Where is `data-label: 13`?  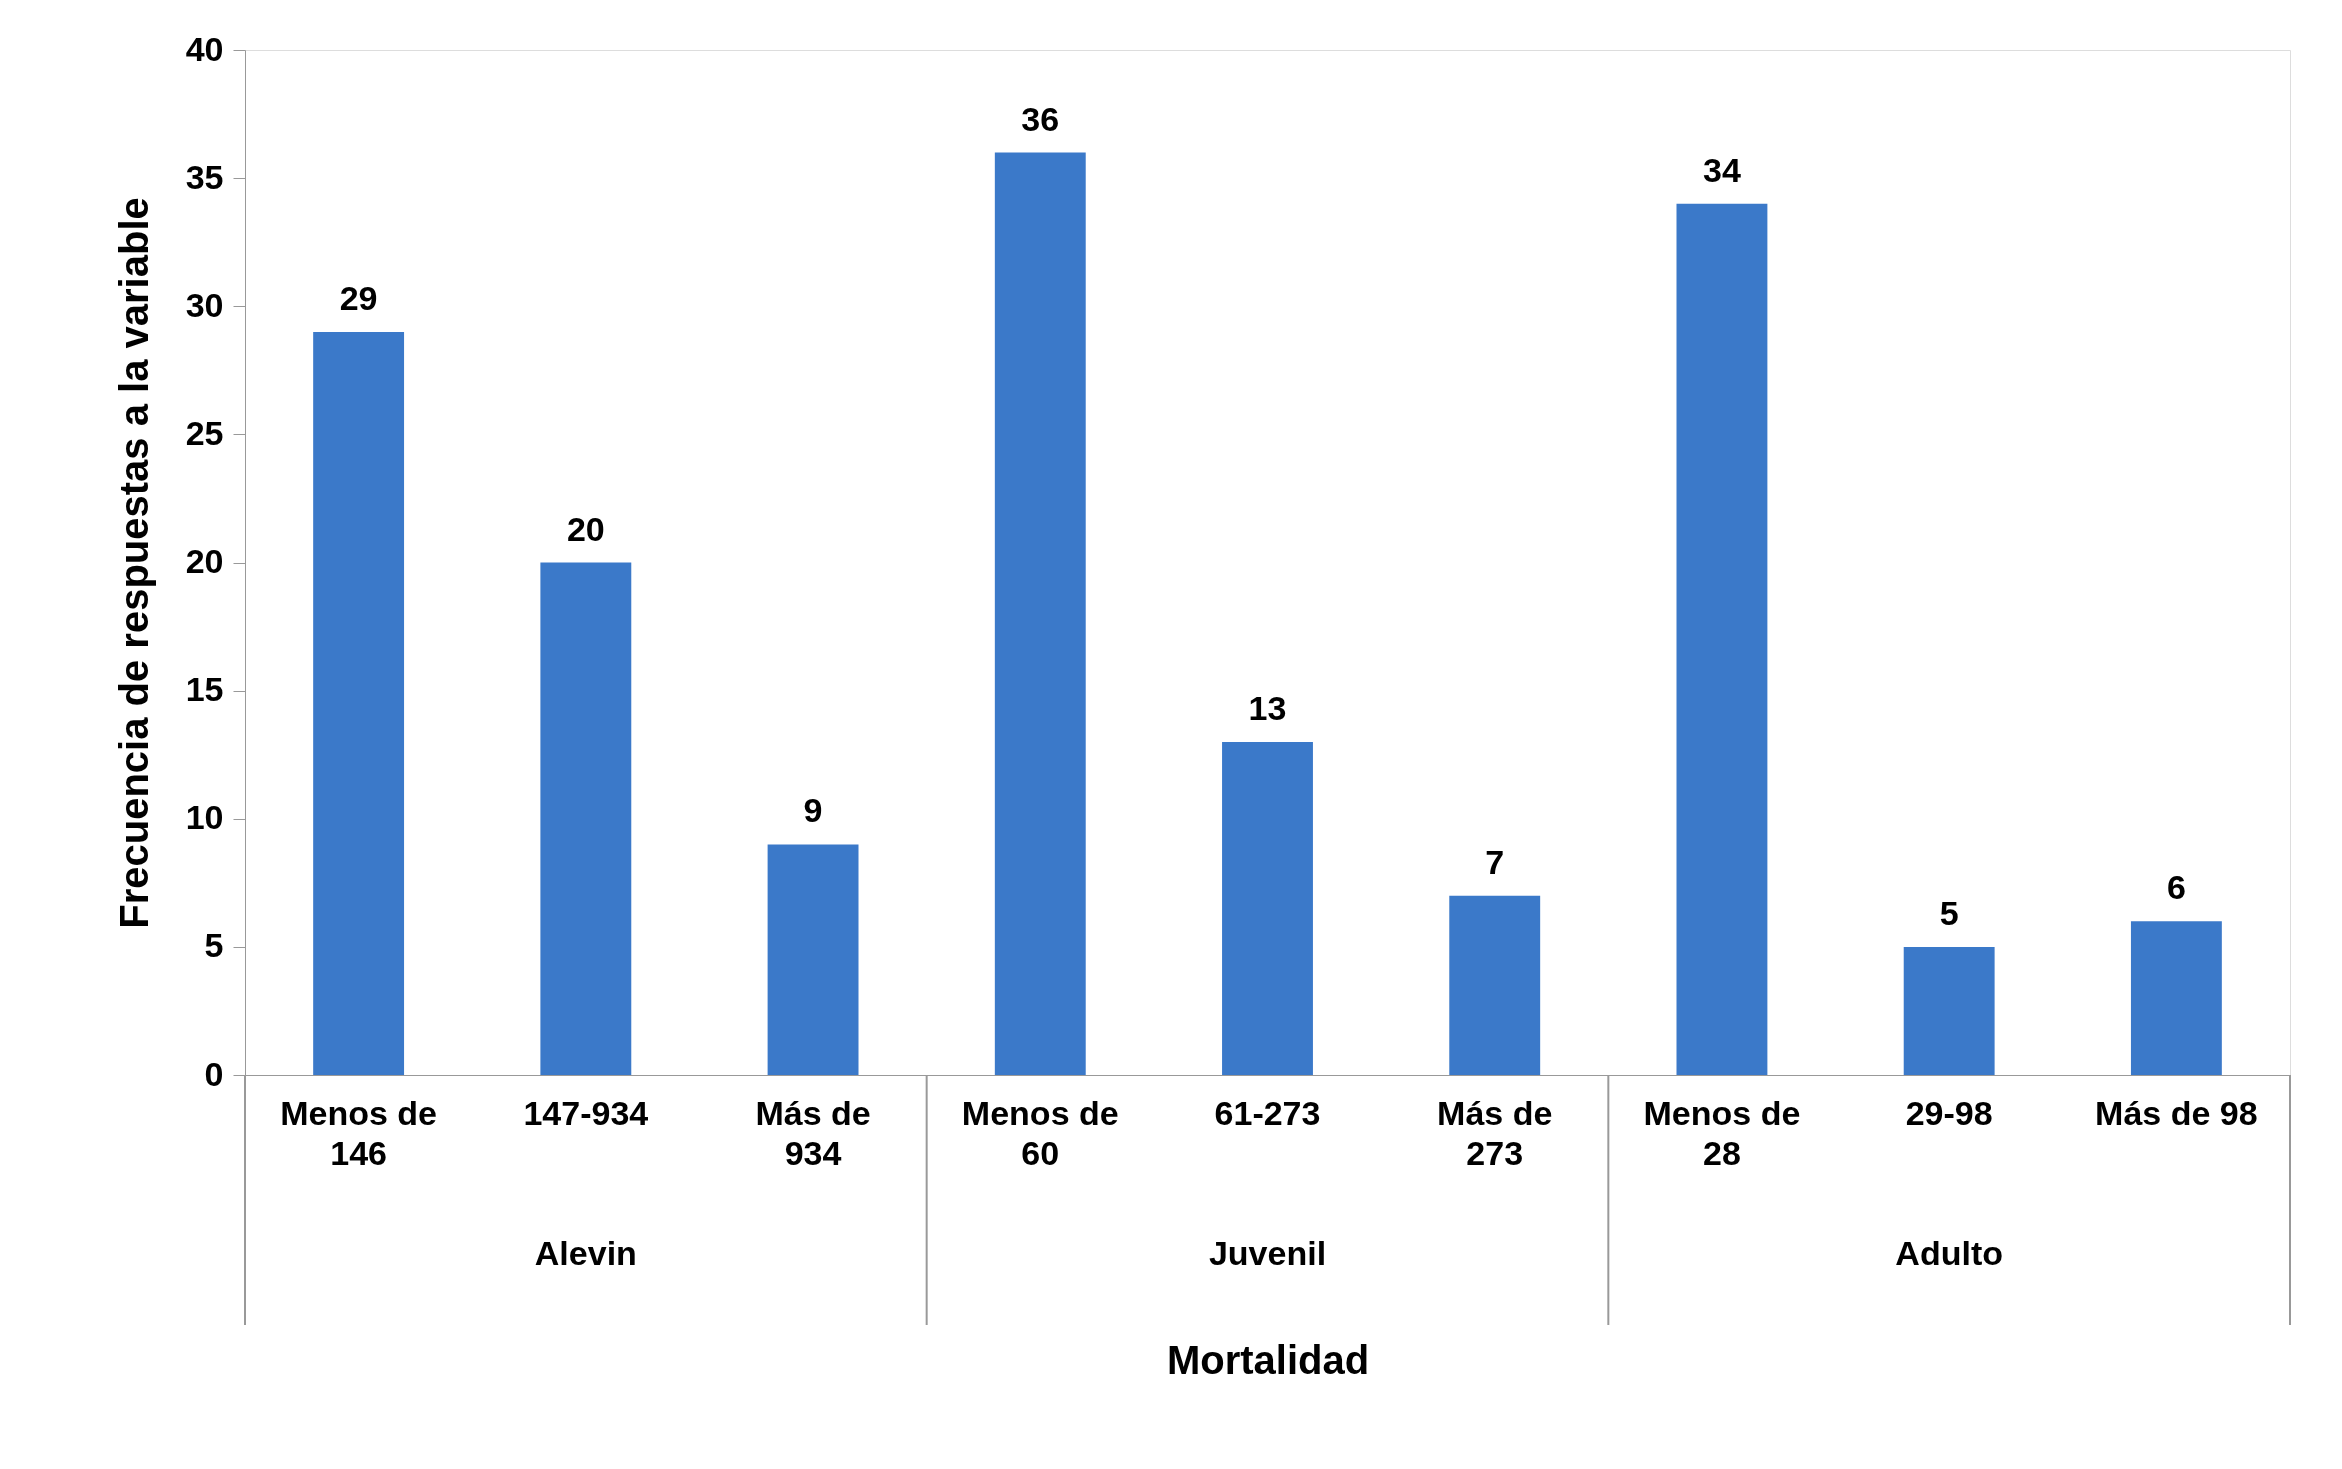
data-label: 13 is located at coordinates (1267, 707).